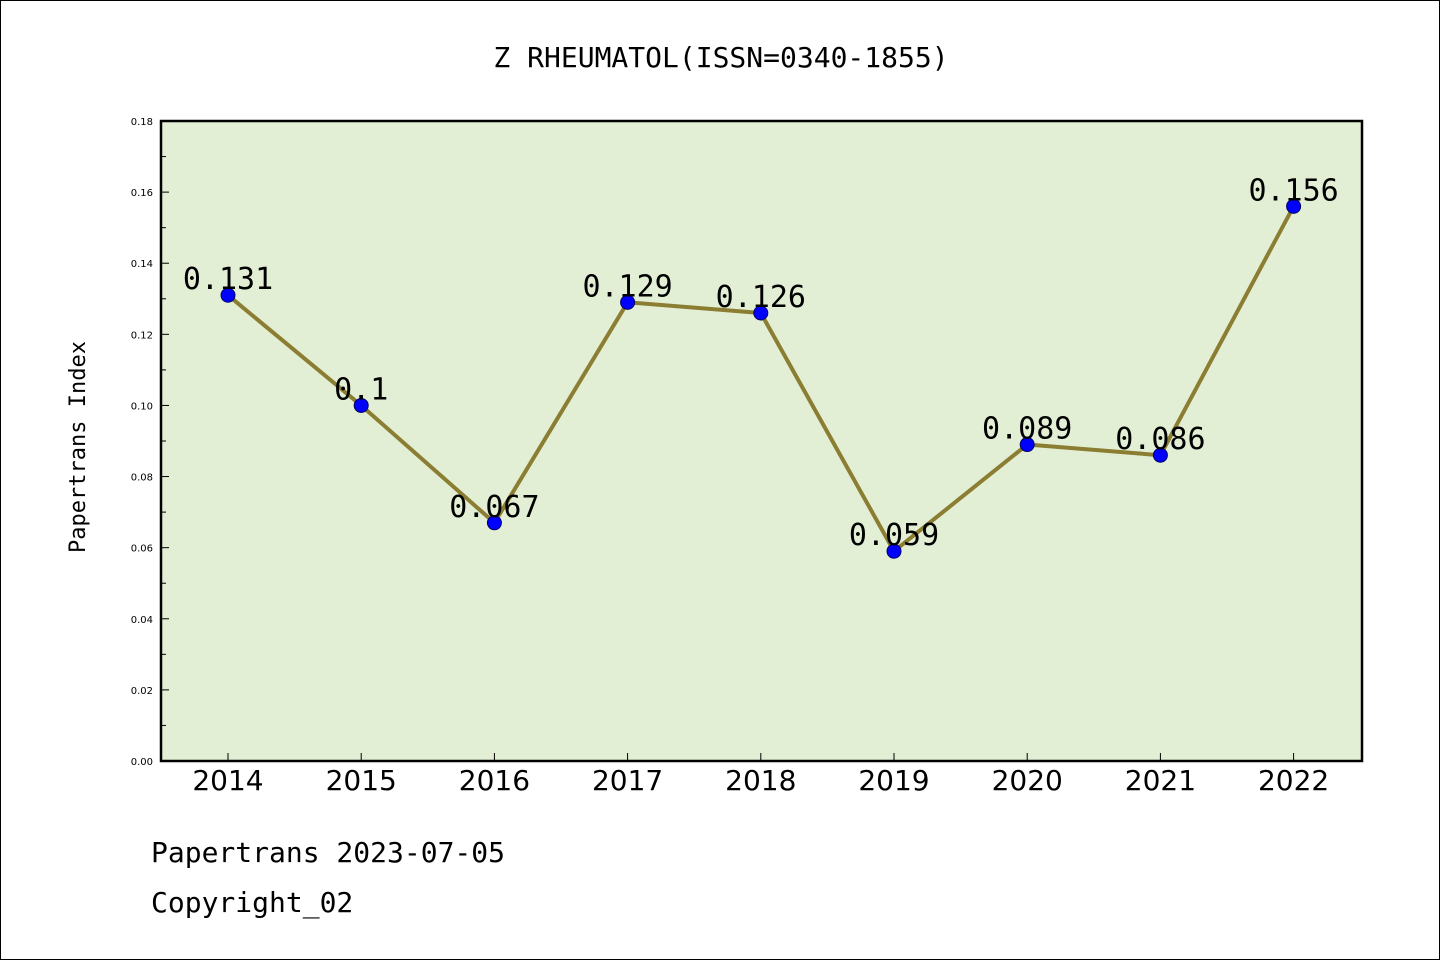  What do you see at coordinates (893, 780) in the screenshot?
I see `x-tick-label: 2019` at bounding box center [893, 780].